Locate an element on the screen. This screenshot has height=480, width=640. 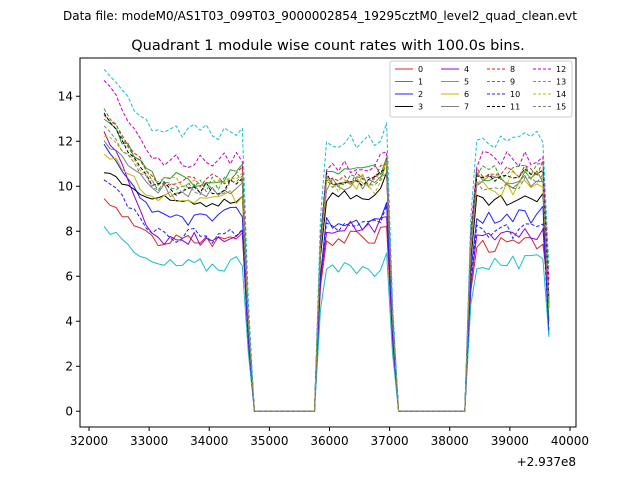
x-tick-label: 38000 is located at coordinates (450, 441).